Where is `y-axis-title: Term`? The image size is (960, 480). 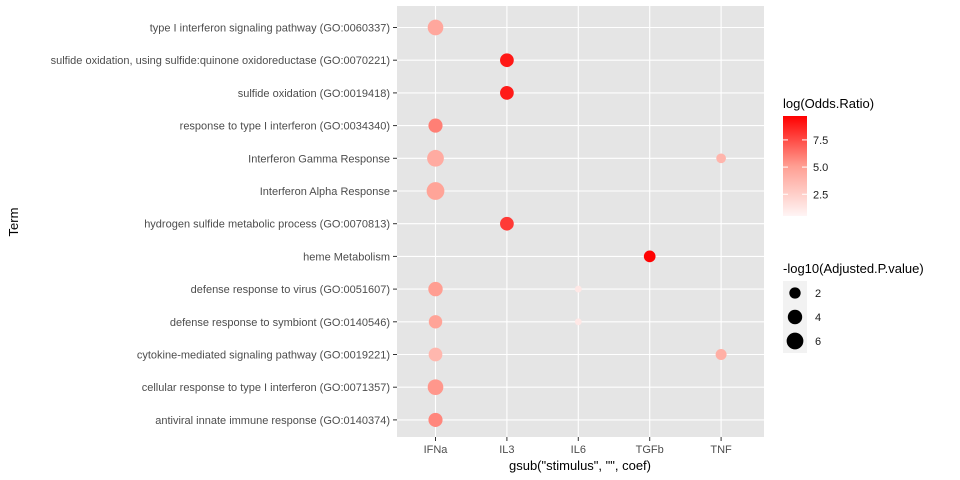
y-axis-title: Term is located at coordinates (13, 222).